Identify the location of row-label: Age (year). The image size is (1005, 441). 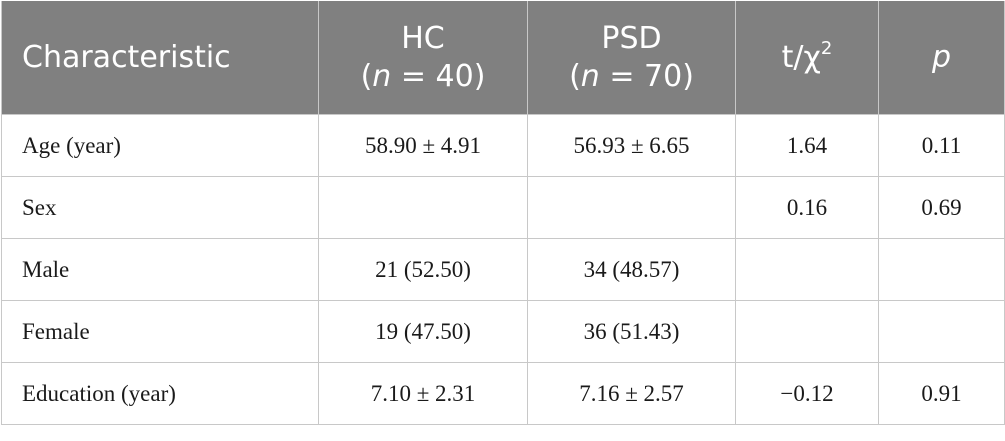
(160, 145).